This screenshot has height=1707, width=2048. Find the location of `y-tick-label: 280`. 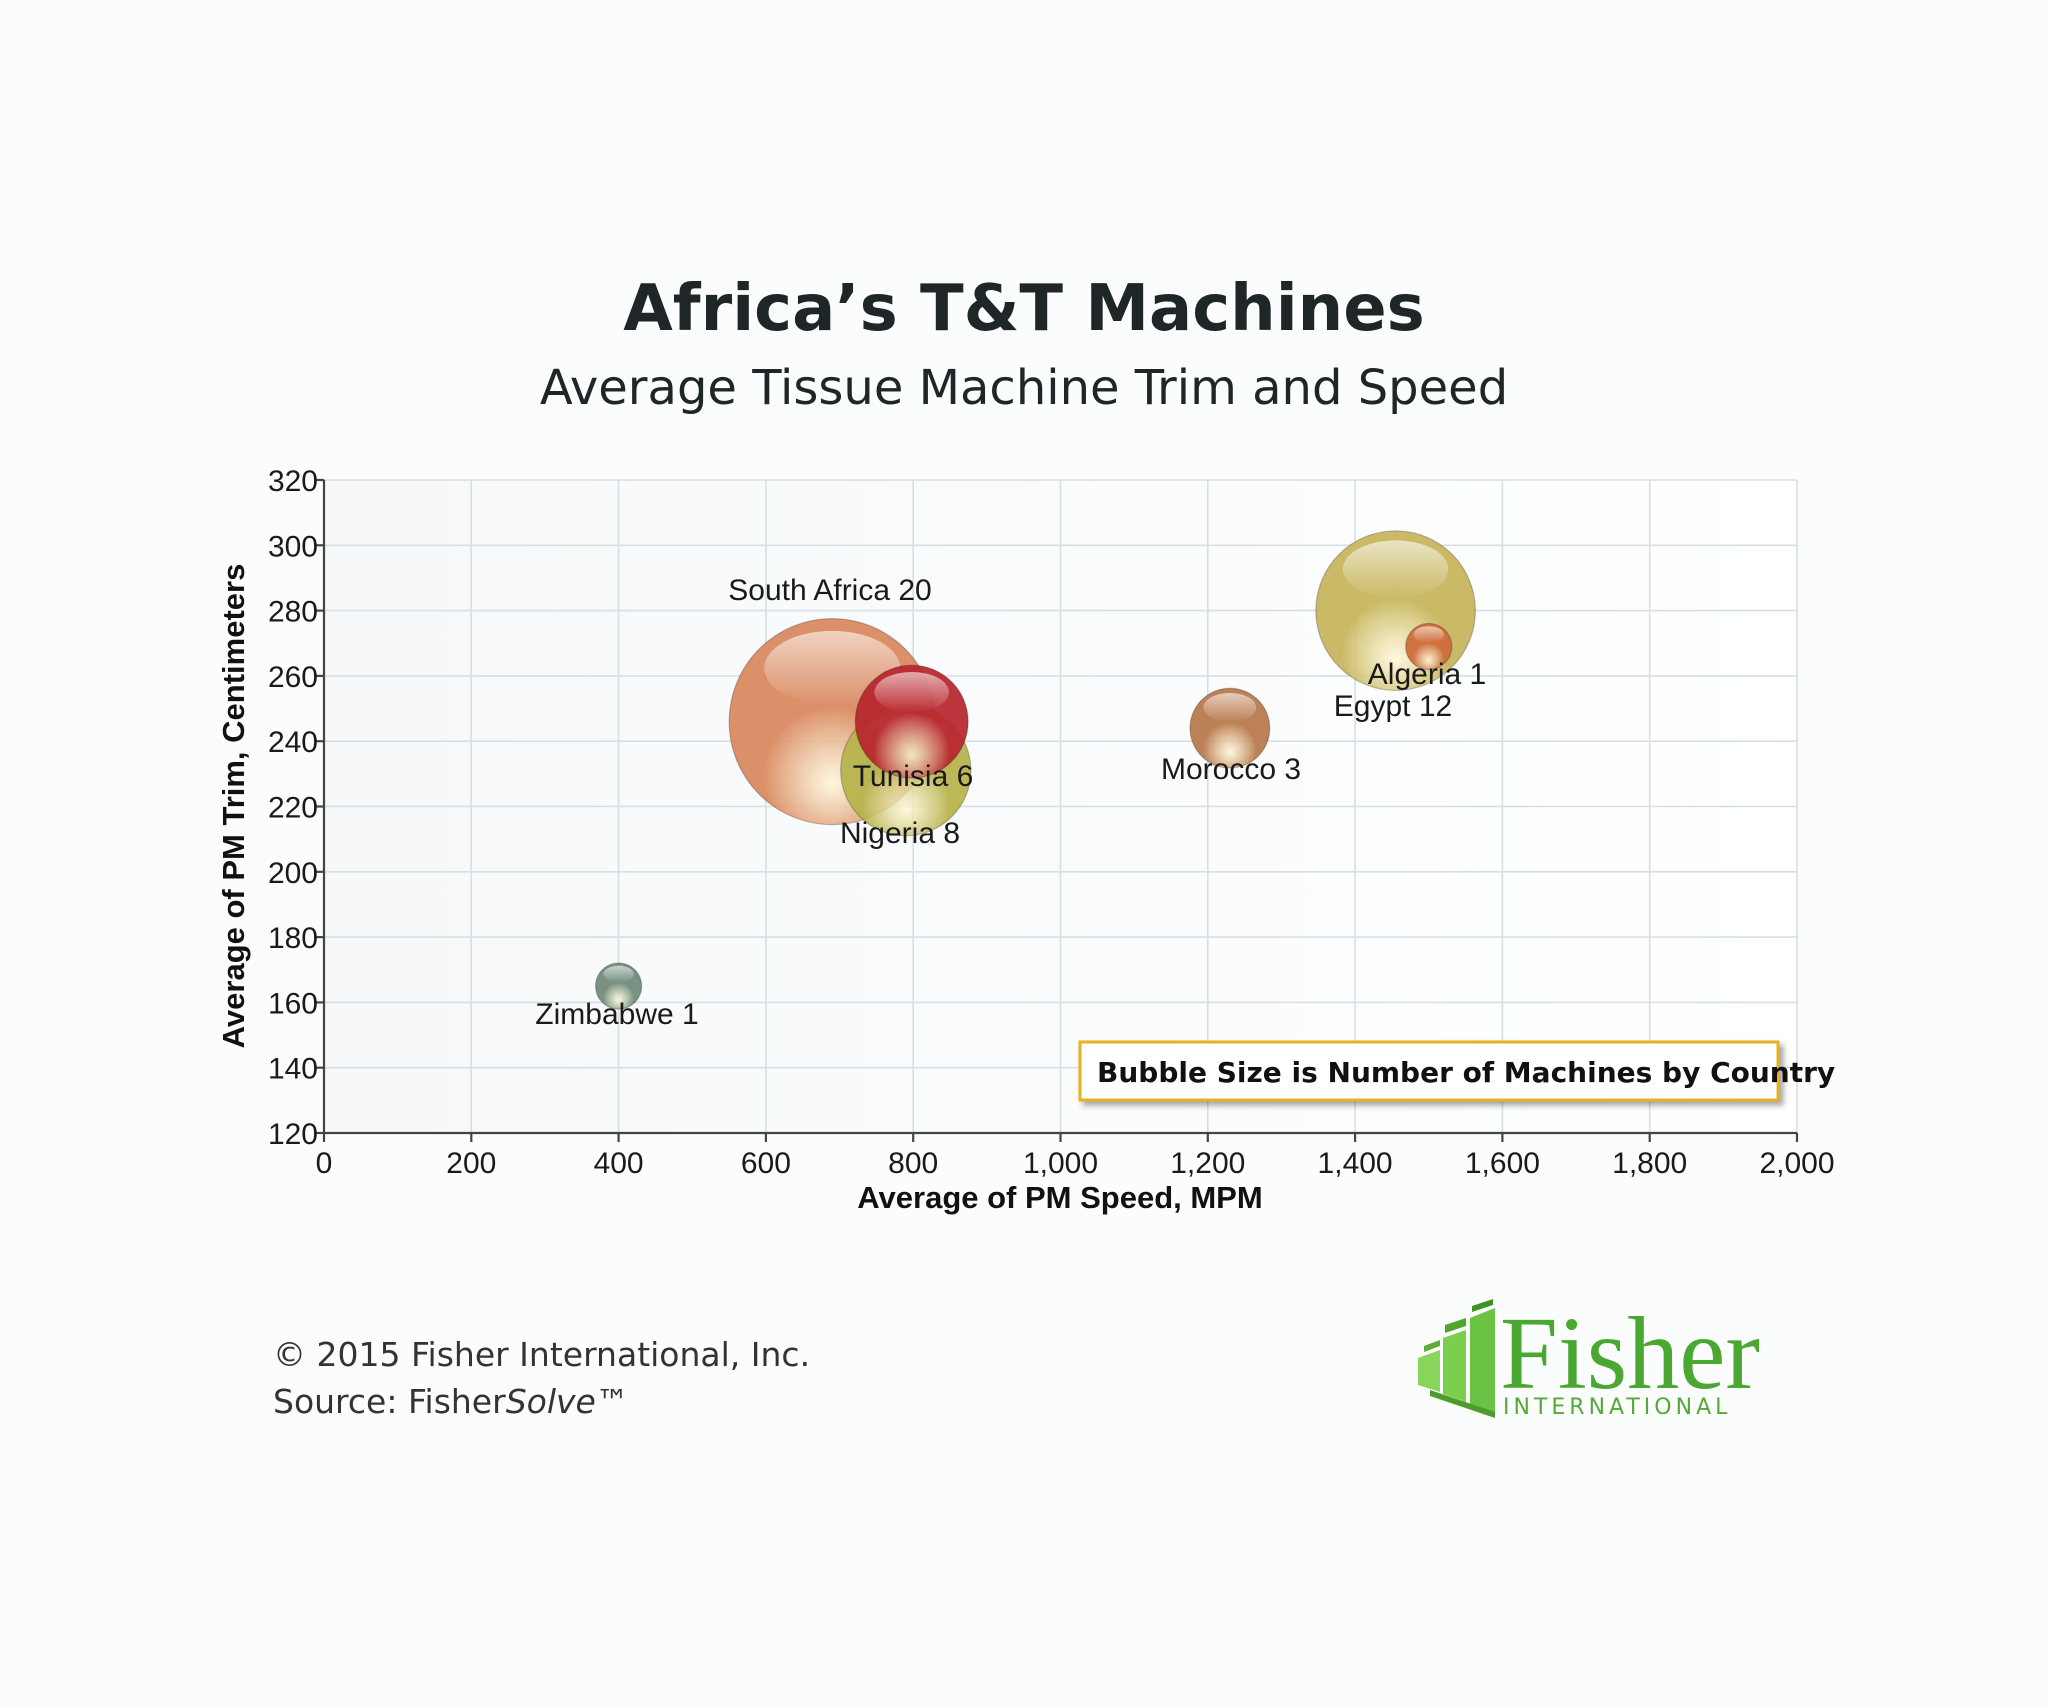

y-tick-label: 280 is located at coordinates (293, 612).